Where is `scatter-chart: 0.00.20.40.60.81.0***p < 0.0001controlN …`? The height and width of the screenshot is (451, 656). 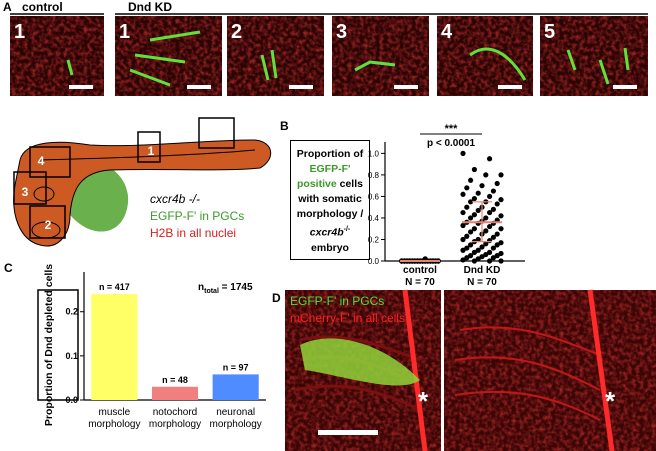
scatter-chart: 0.00.20.40.60.81.0***p < 0.0001controlN … is located at coordinates (446, 205).